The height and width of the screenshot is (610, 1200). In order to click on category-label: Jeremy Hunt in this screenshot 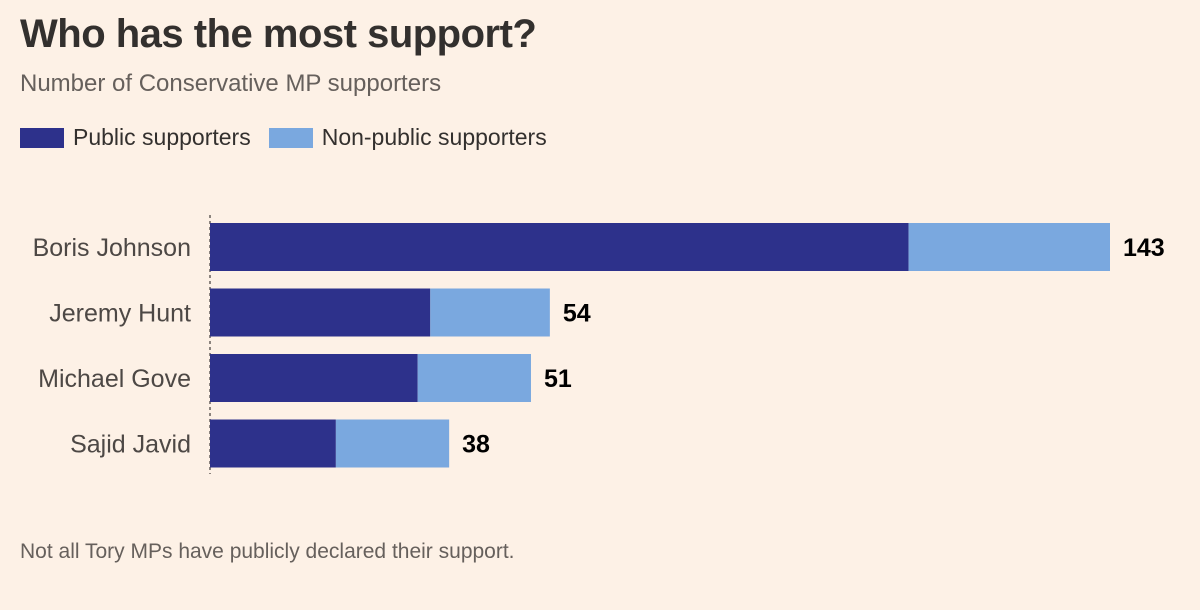, I will do `click(120, 314)`.